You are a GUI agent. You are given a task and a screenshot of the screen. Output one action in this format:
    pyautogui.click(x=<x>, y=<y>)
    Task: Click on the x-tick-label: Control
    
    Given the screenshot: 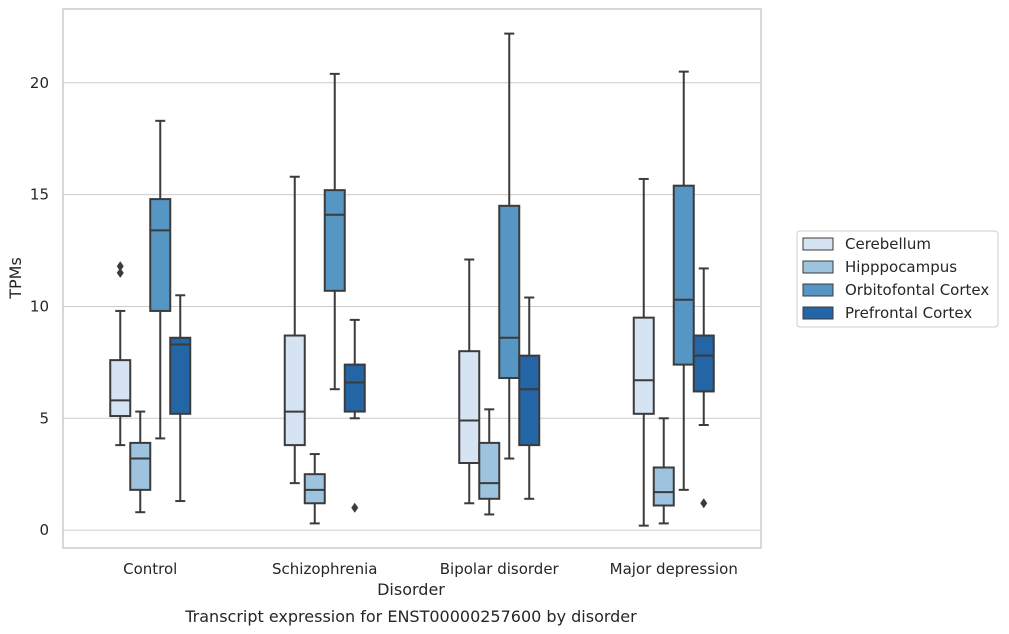 What is the action you would take?
    pyautogui.click(x=150, y=569)
    